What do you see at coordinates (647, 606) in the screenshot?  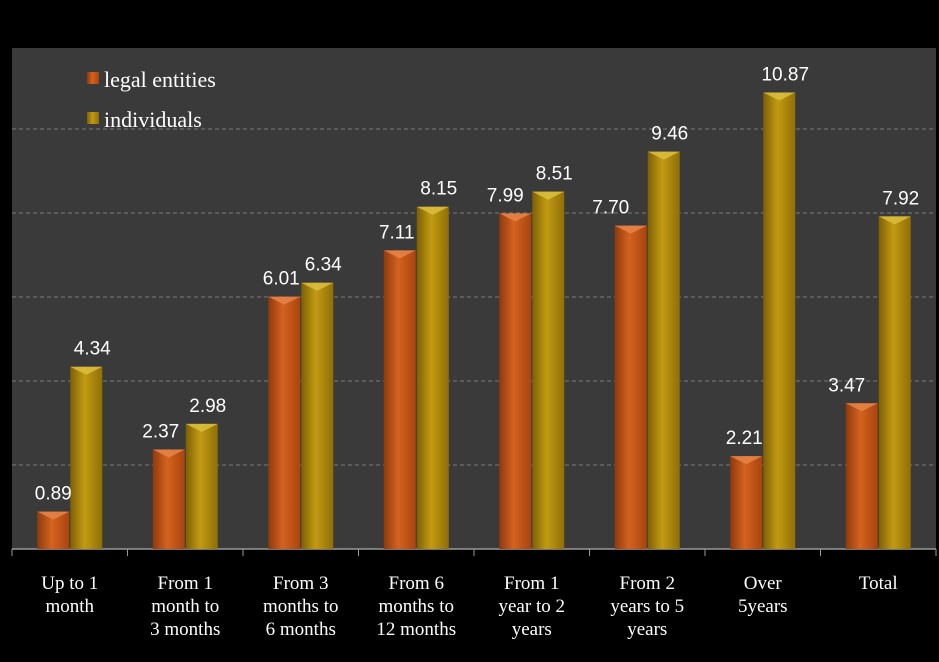 I see `x-tick-label-5: From 2 years to 5 years` at bounding box center [647, 606].